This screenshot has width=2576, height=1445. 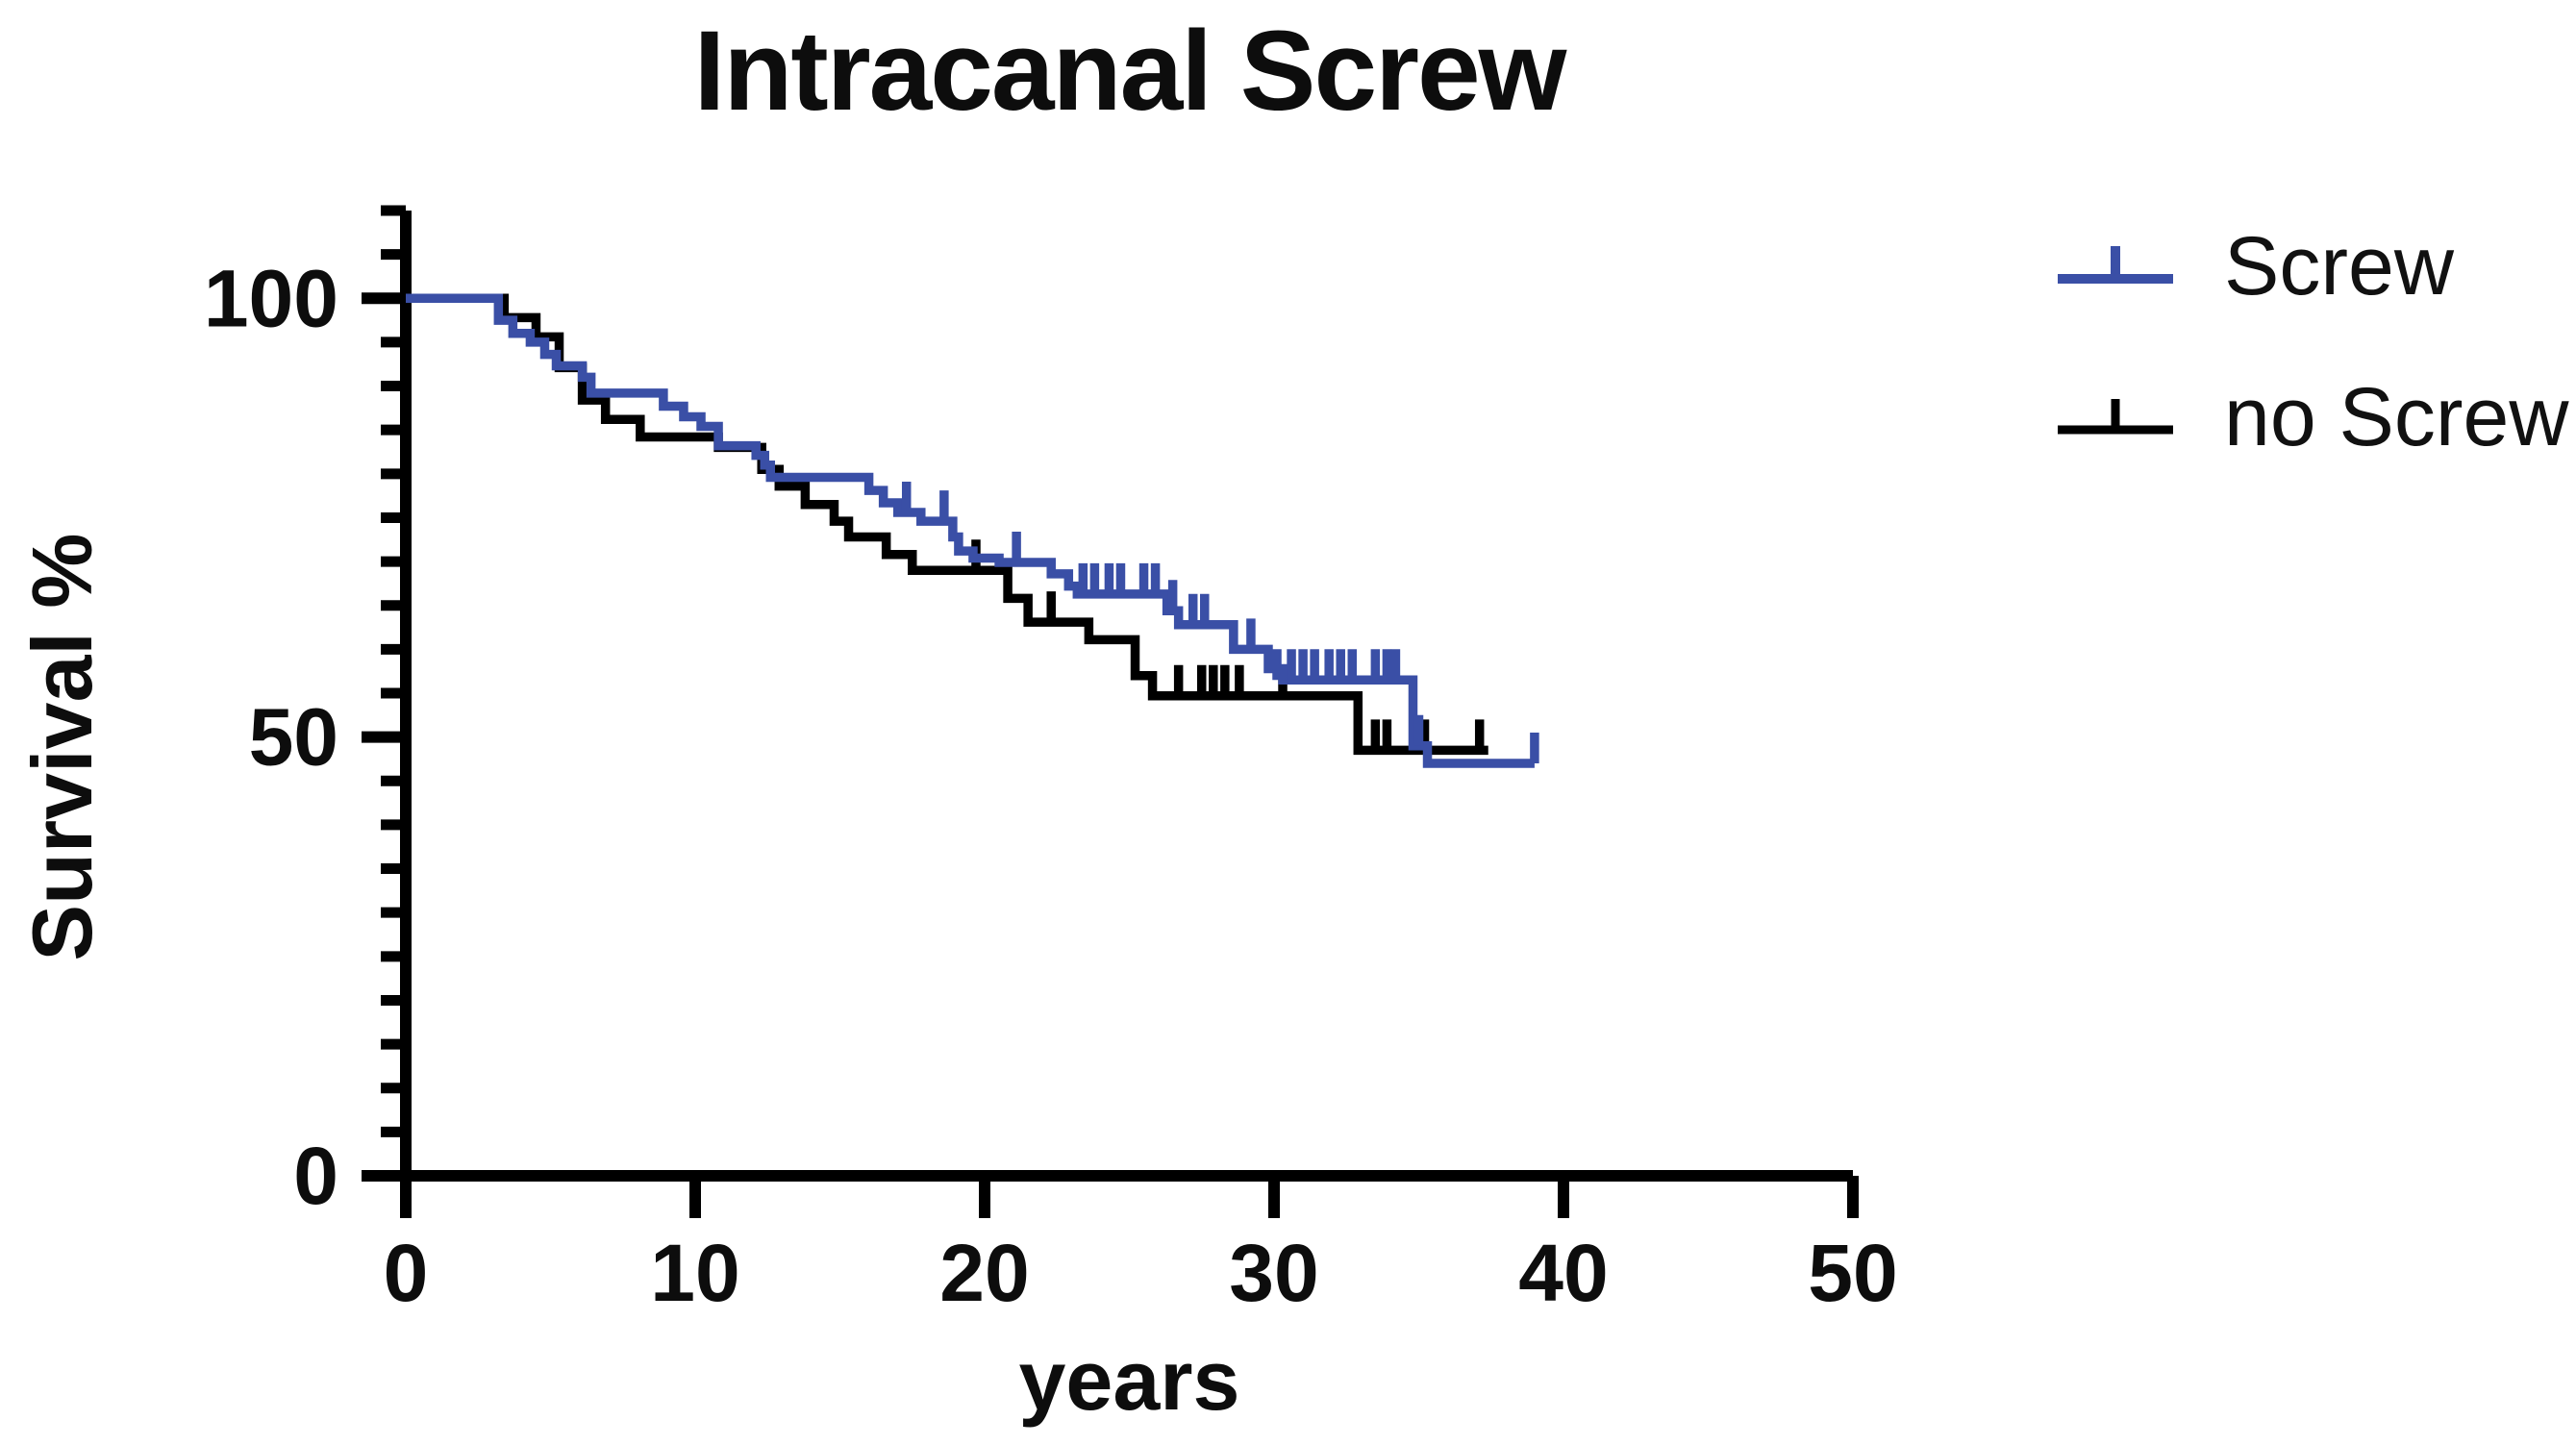 What do you see at coordinates (2115, 264) in the screenshot?
I see `screw-line-swatch-icon` at bounding box center [2115, 264].